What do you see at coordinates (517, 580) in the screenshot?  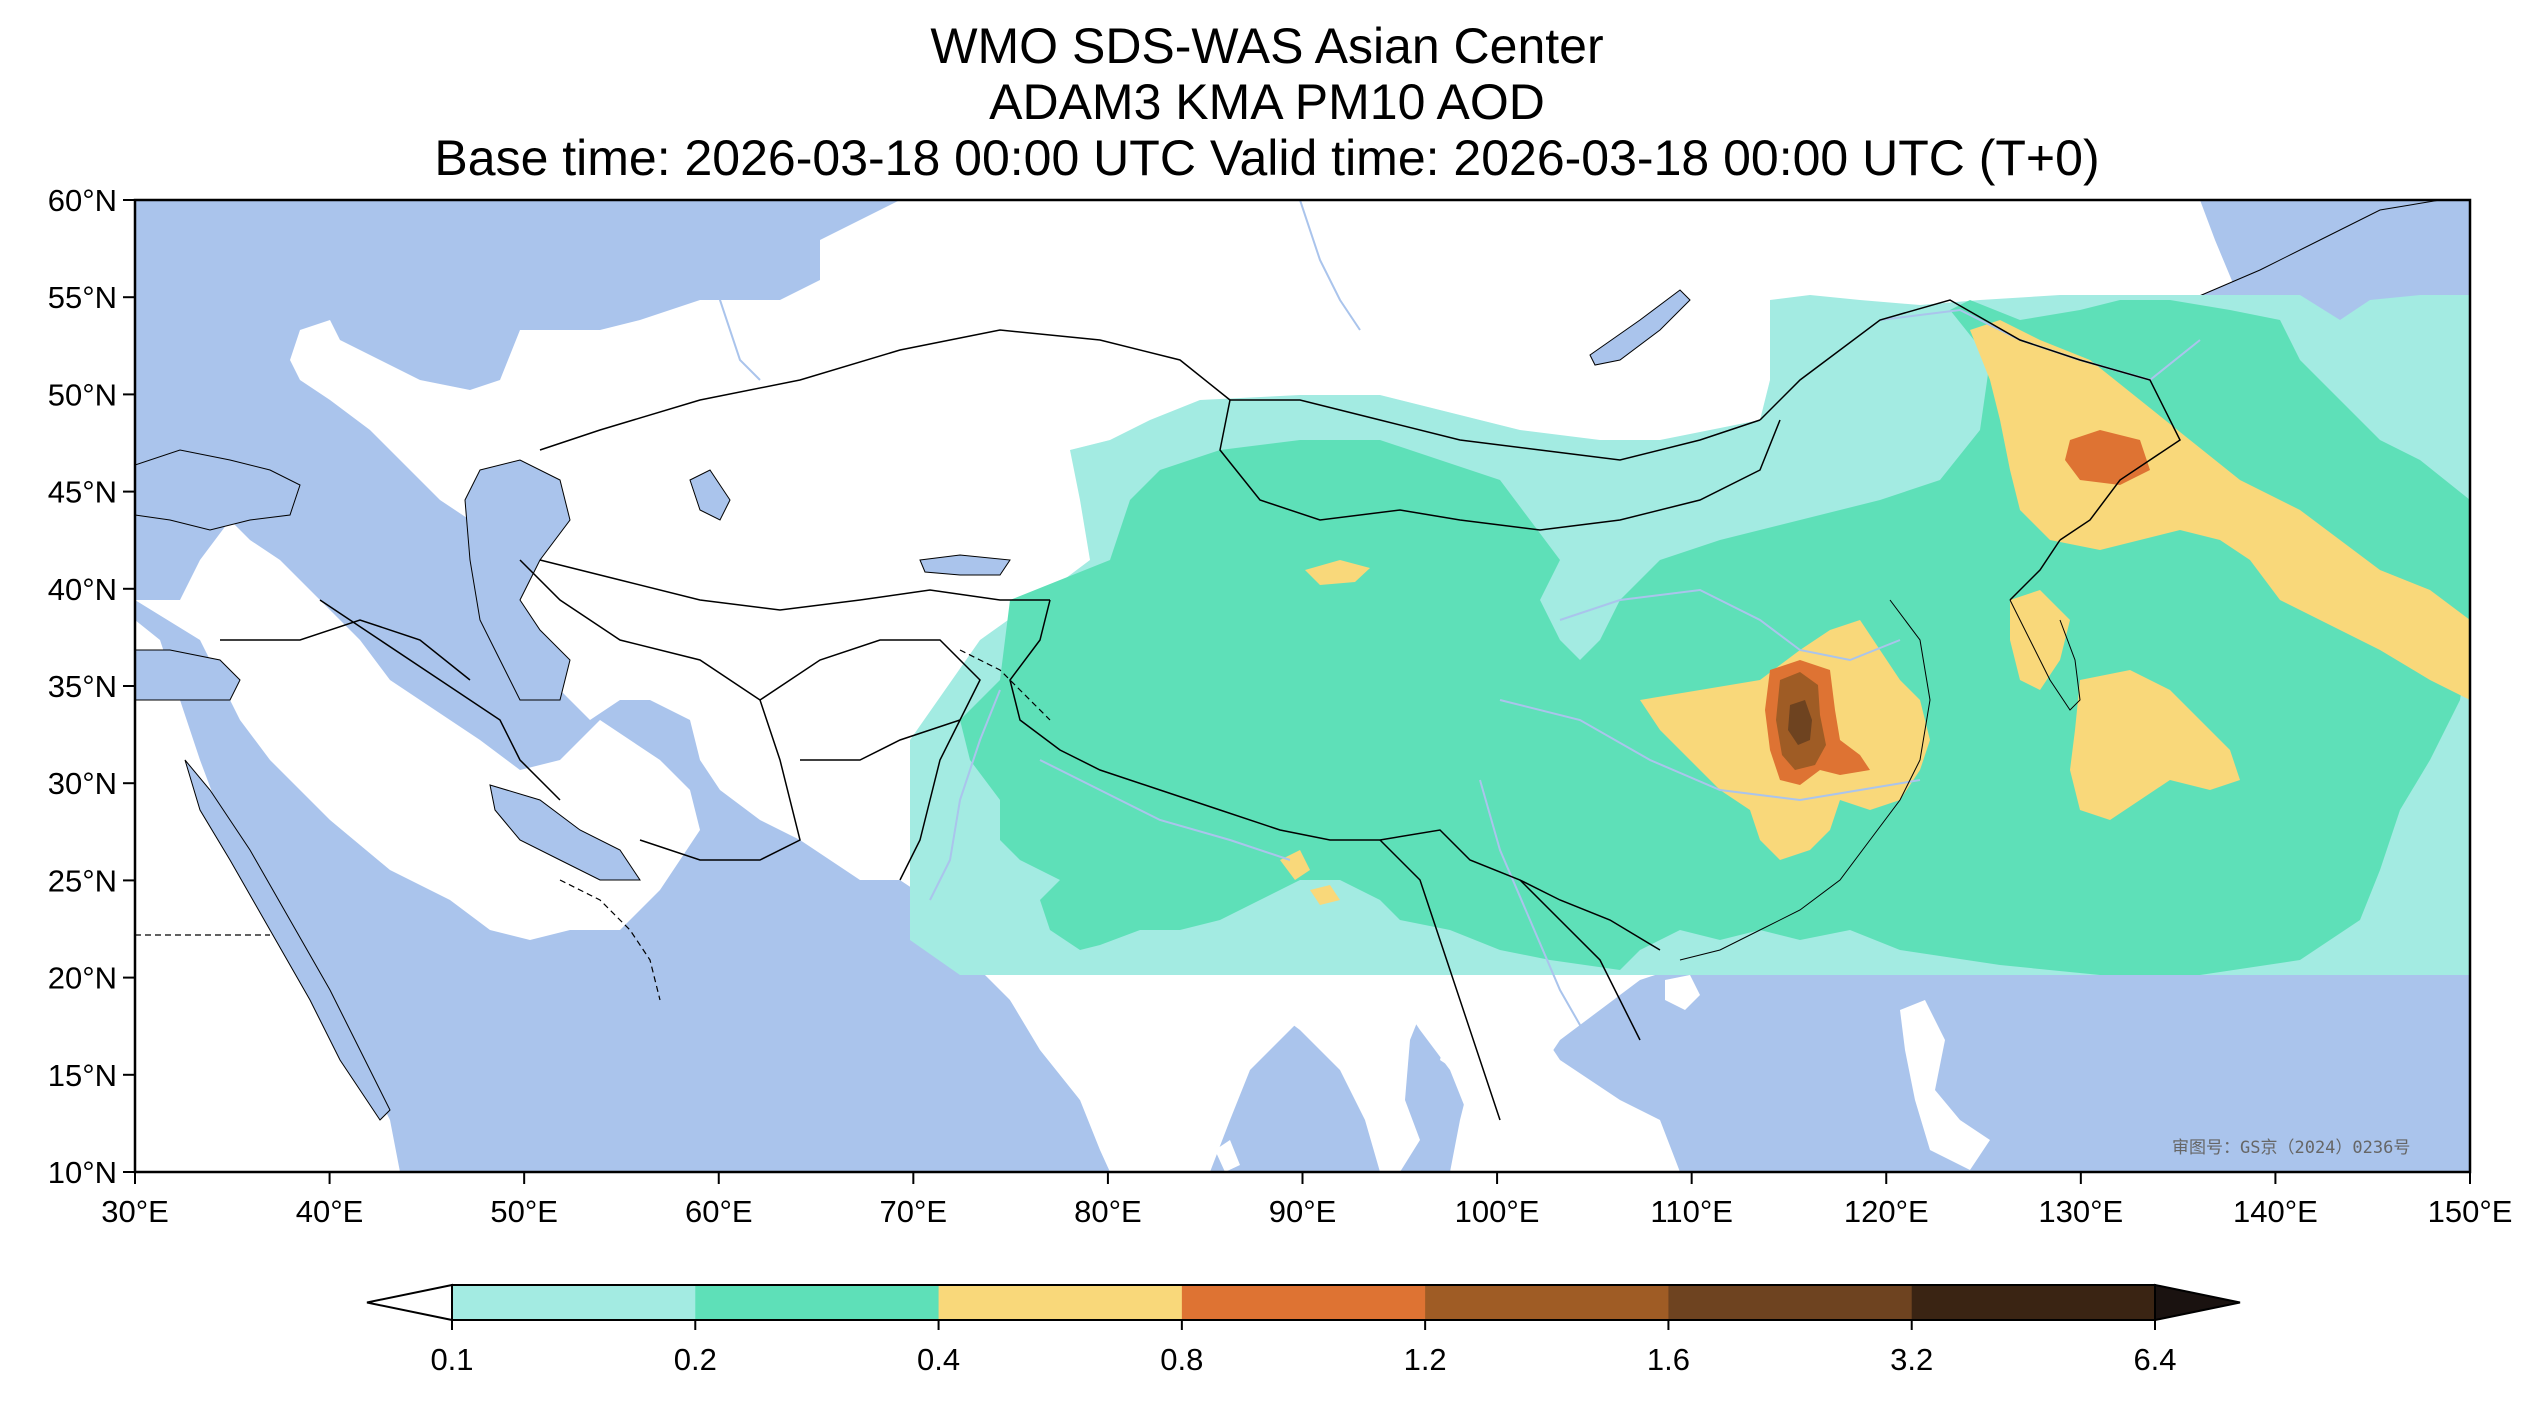 I see `caspian-sea` at bounding box center [517, 580].